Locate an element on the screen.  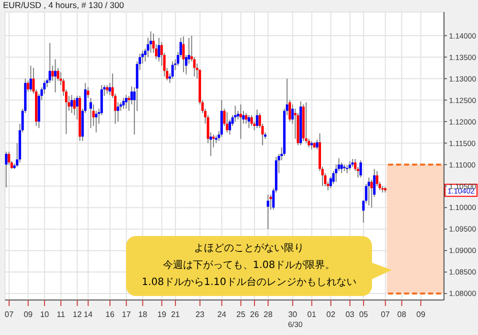
x-tick-label: 24 is located at coordinates (222, 314).